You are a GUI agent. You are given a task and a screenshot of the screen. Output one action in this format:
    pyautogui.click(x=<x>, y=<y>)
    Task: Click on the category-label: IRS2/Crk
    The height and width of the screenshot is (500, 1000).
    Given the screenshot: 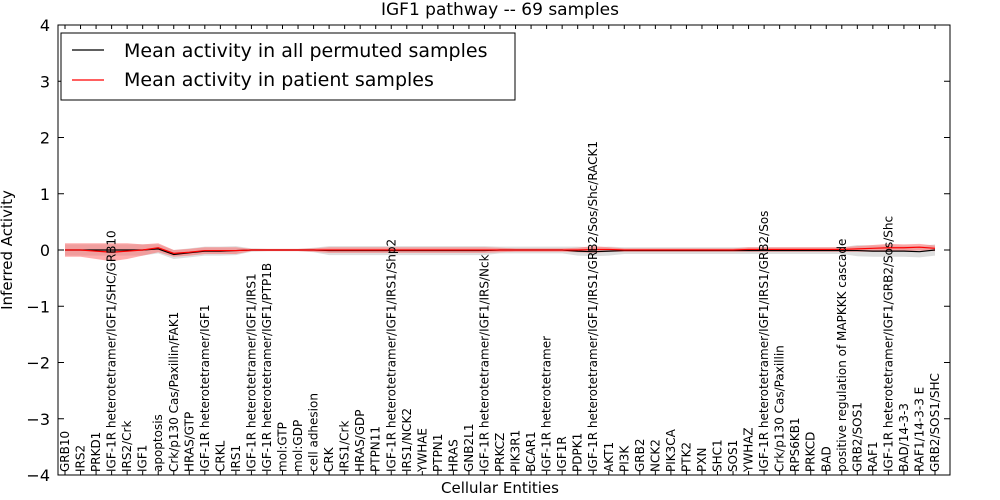 What is the action you would take?
    pyautogui.click(x=127, y=446)
    